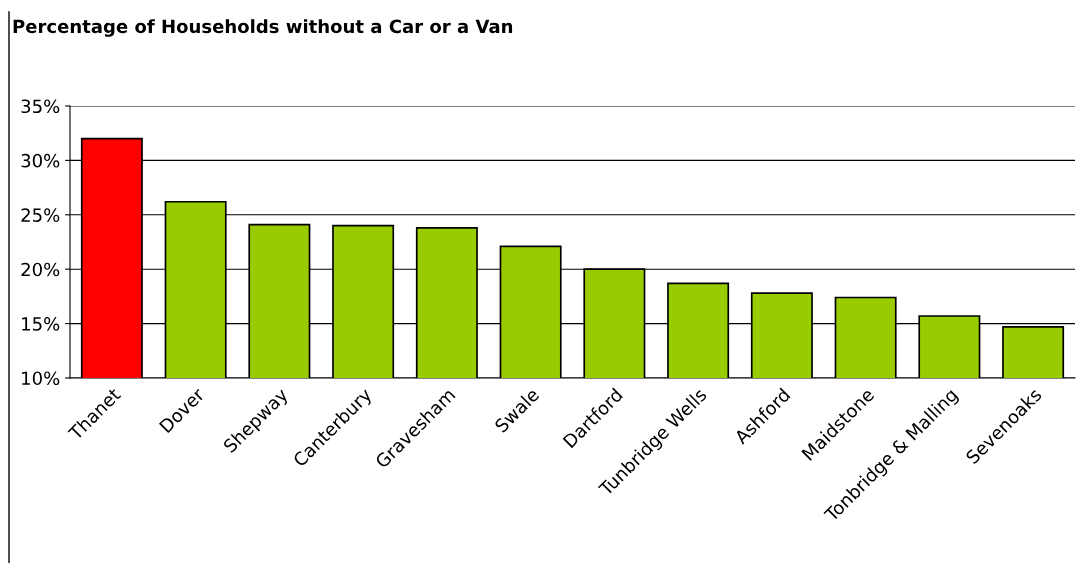  I want to click on y-tick-label: 25%, so click(40, 215).